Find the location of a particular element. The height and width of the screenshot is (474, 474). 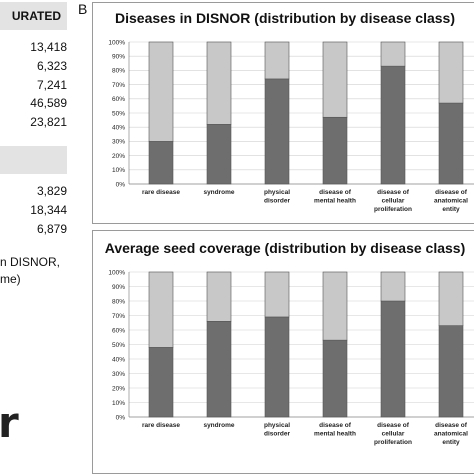

logo-fragment: r is located at coordinates (9, 422).